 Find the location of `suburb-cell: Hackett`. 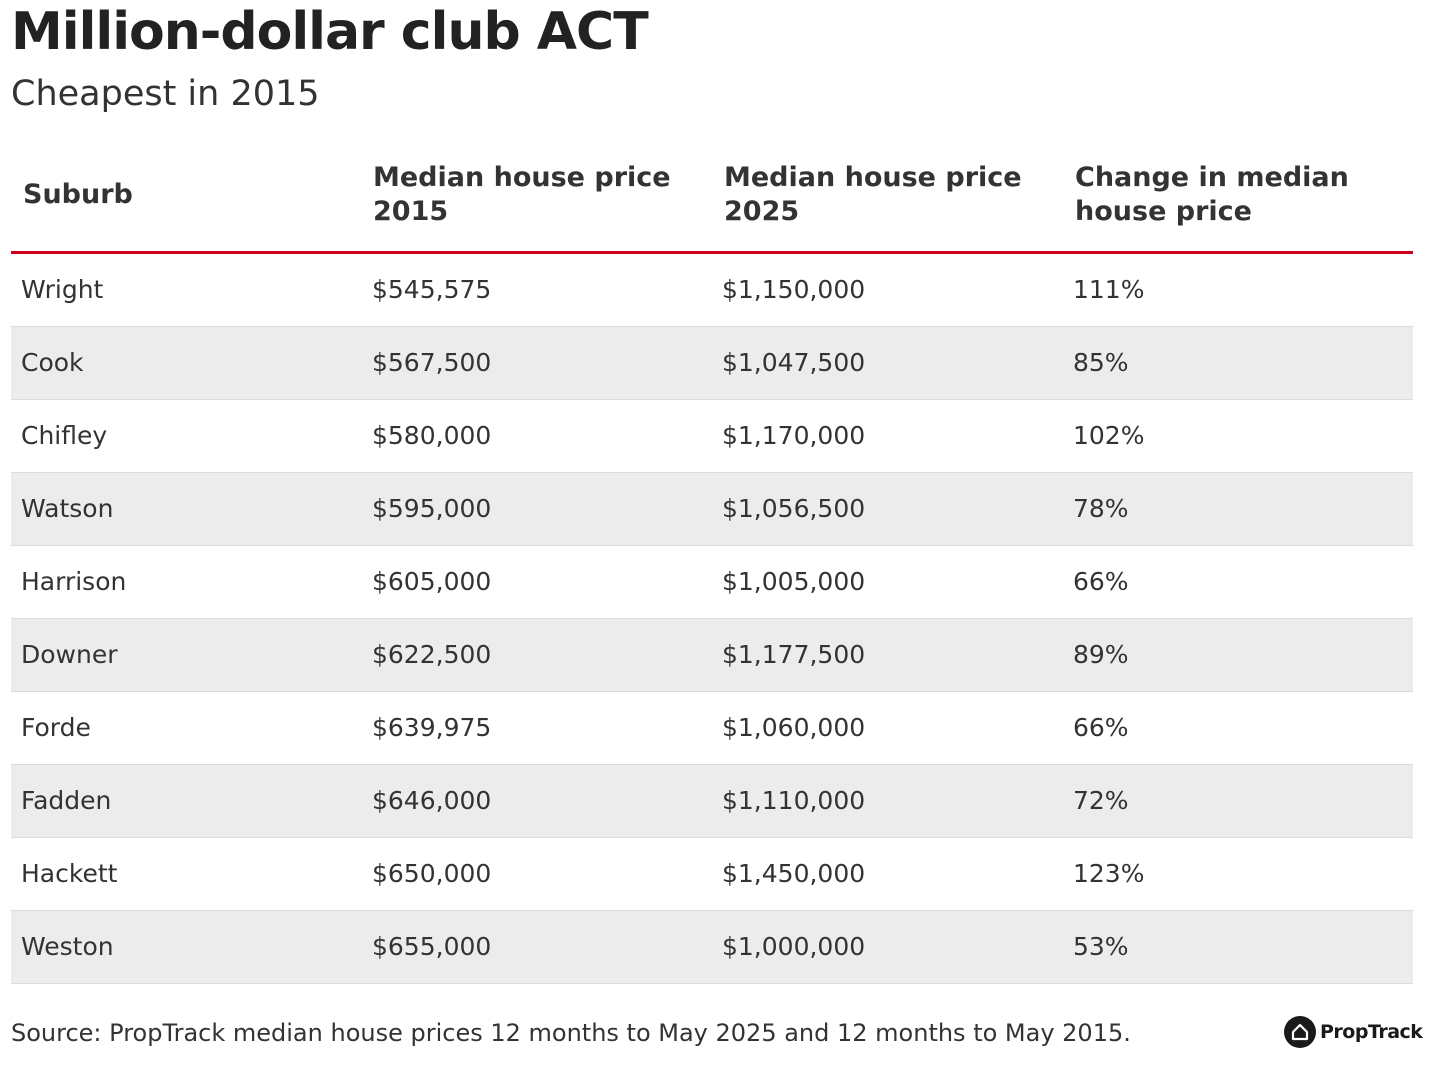

suburb-cell: Hackett is located at coordinates (69, 873).